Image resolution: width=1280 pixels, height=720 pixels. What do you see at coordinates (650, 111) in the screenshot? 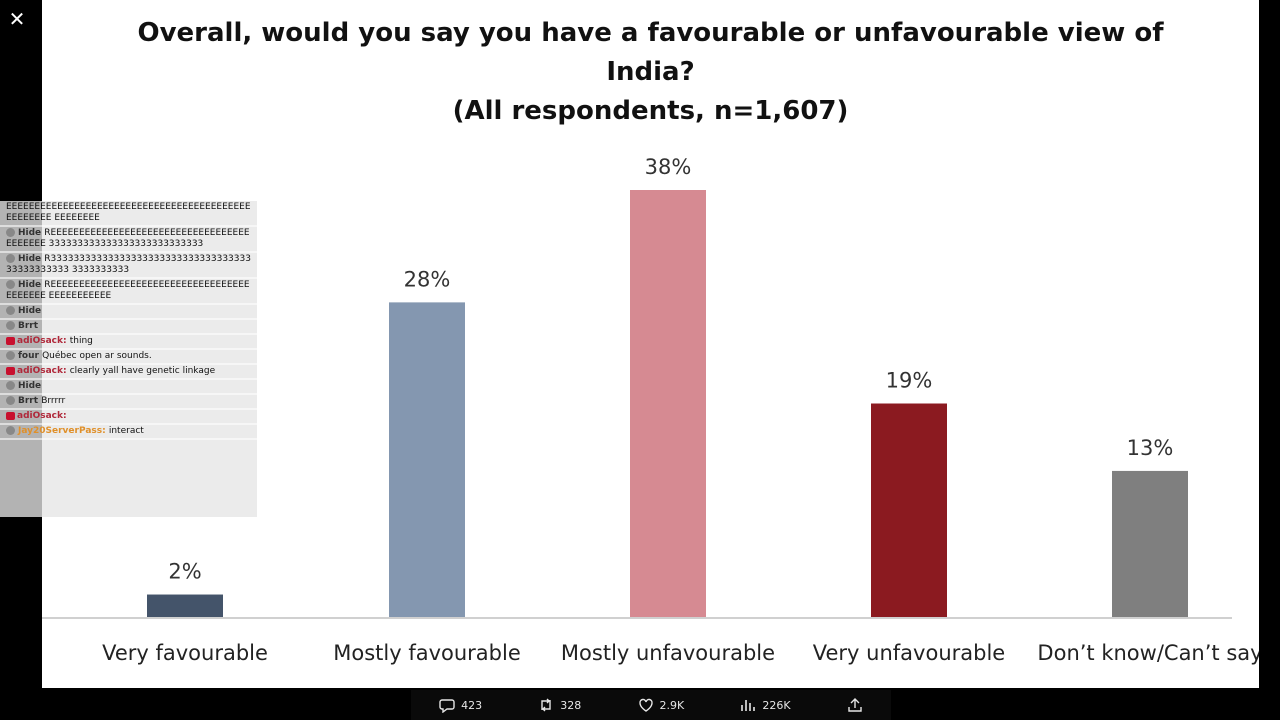
I see `chart-title-line-3: (All respondents, n=1,607)` at bounding box center [650, 111].